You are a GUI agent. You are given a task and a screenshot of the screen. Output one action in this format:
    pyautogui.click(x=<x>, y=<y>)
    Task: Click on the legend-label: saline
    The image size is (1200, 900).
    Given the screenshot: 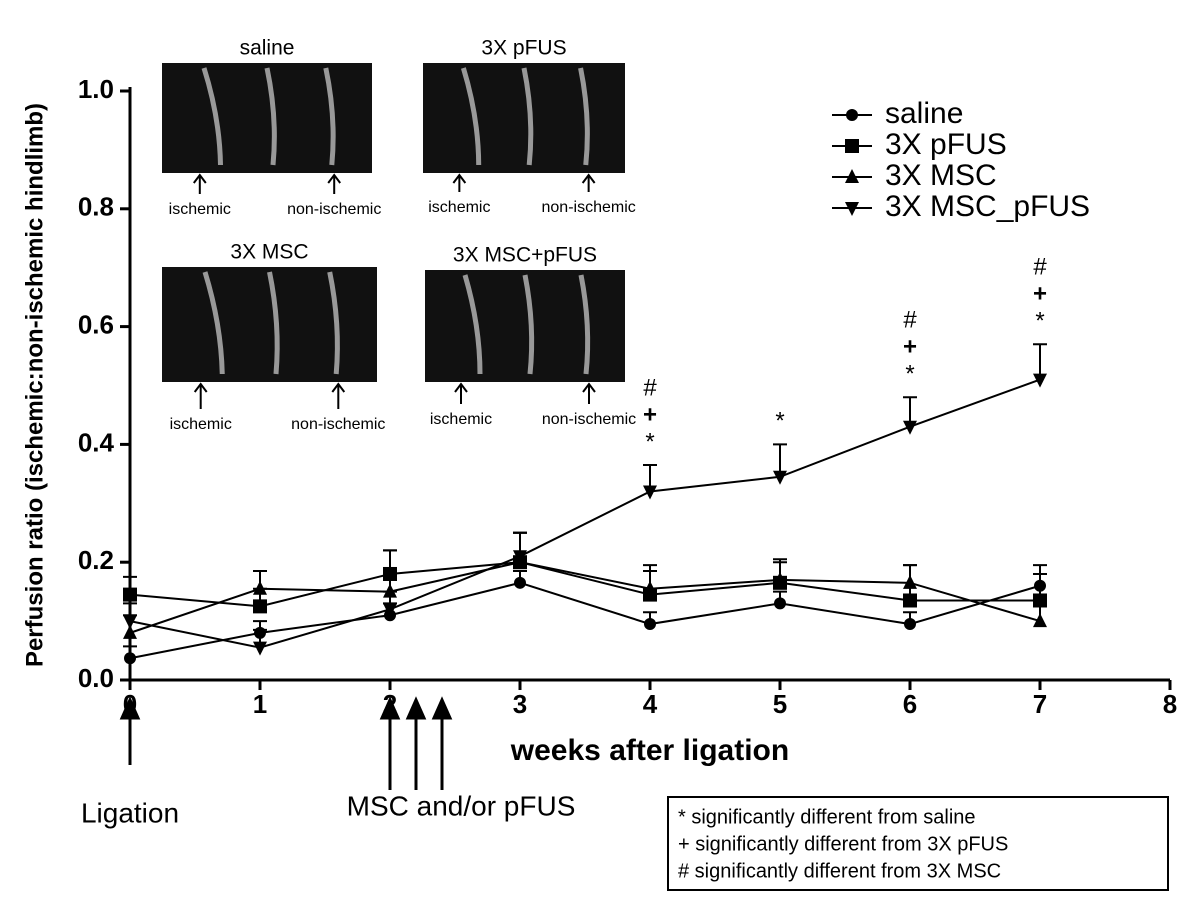 What is the action you would take?
    pyautogui.click(x=924, y=113)
    